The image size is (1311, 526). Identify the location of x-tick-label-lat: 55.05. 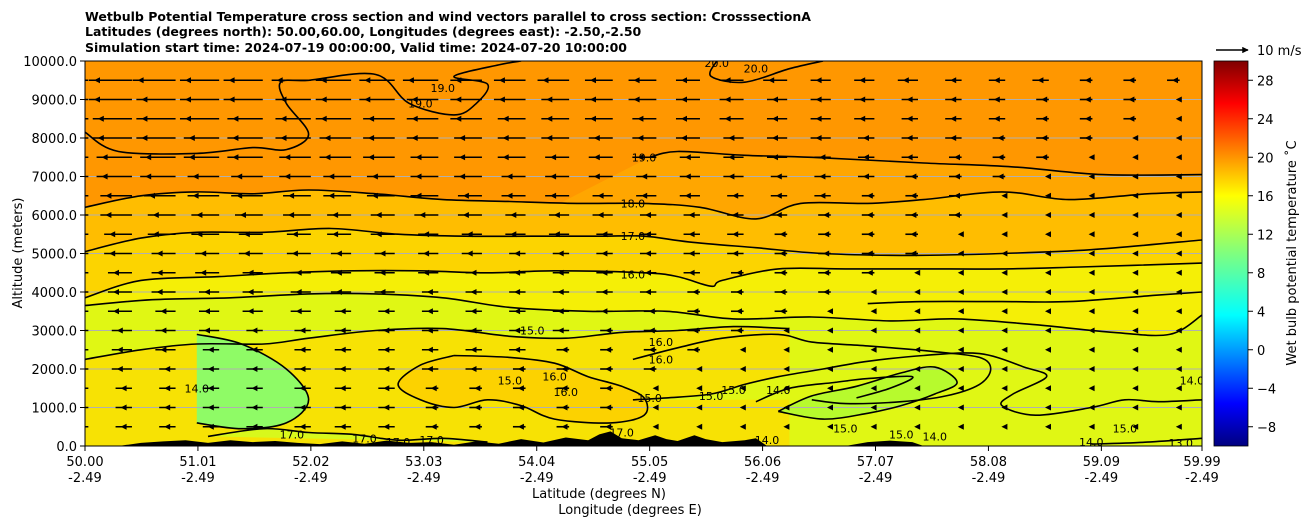
(649, 462).